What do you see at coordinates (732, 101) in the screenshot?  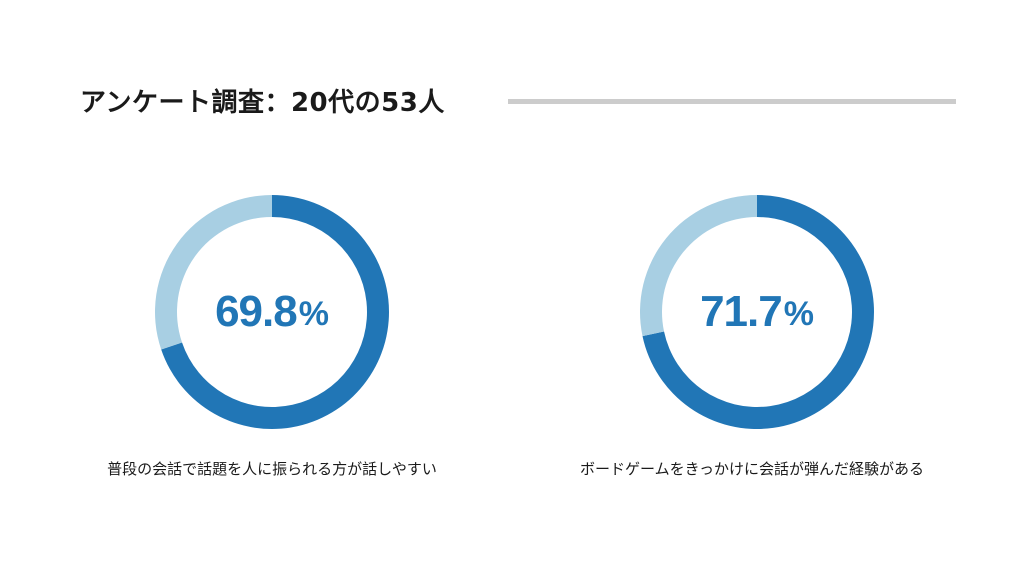 I see `title-divider` at bounding box center [732, 101].